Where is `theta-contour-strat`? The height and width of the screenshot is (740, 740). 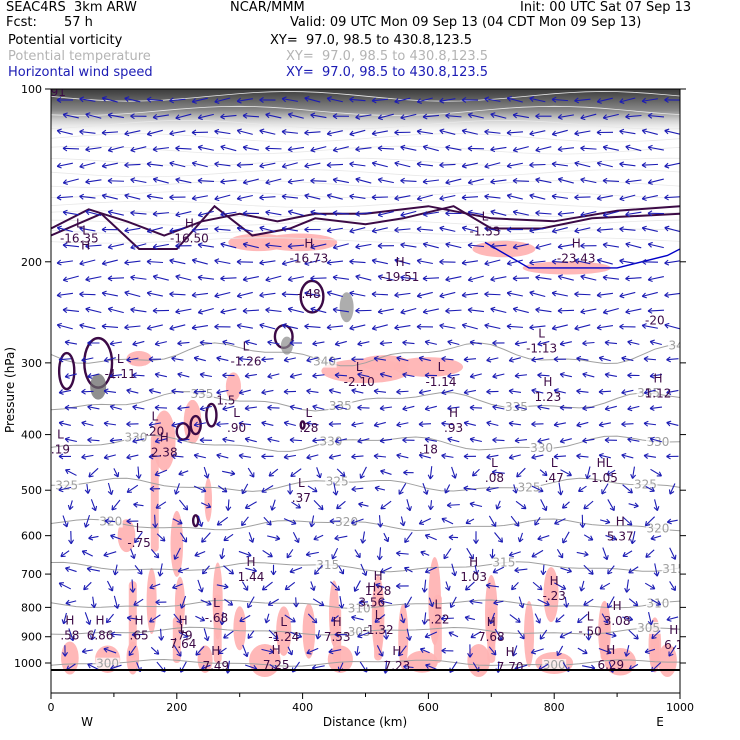
theta-contour-strat is located at coordinates (365, 194).